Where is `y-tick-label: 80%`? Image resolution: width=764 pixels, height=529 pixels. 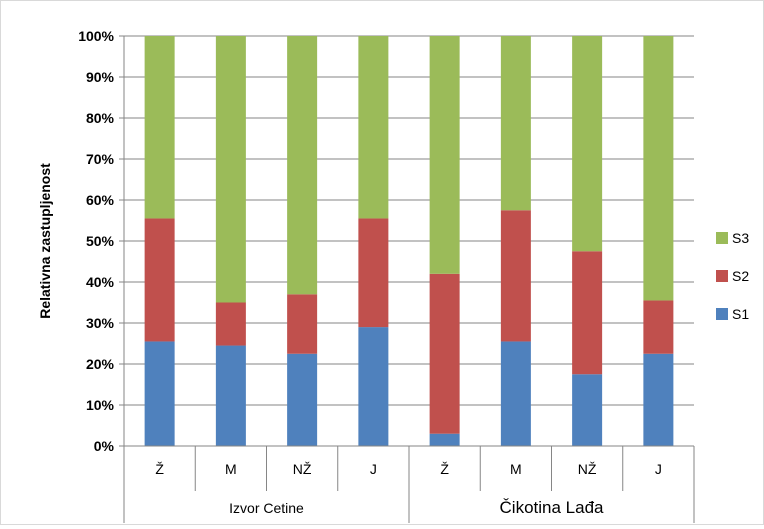 y-tick-label: 80% is located at coordinates (100, 118).